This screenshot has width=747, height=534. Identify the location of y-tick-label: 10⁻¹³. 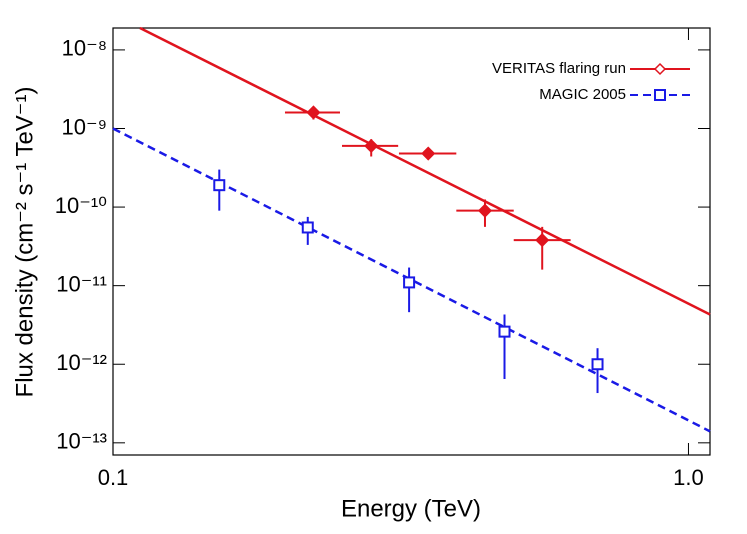
(81, 441).